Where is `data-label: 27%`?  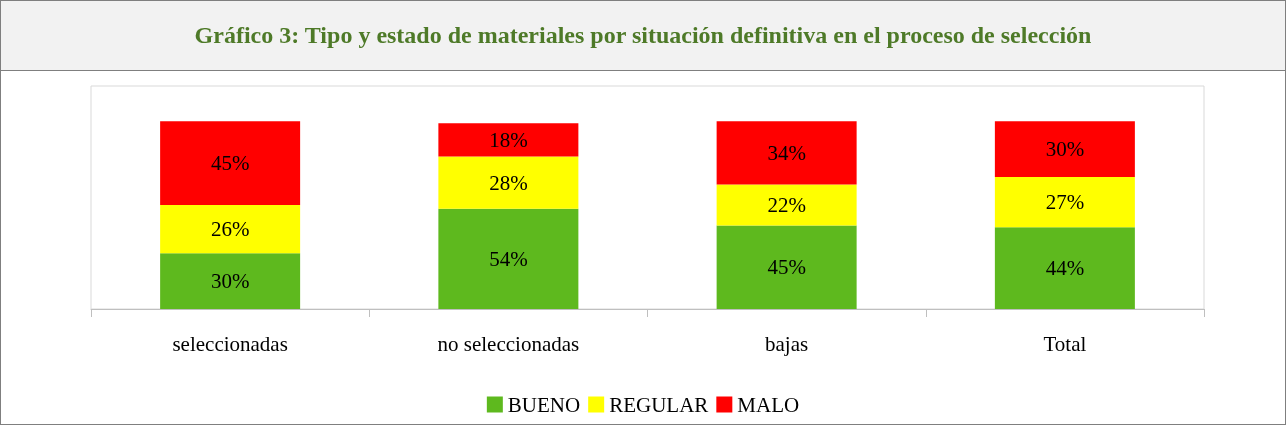 data-label: 27% is located at coordinates (1065, 202).